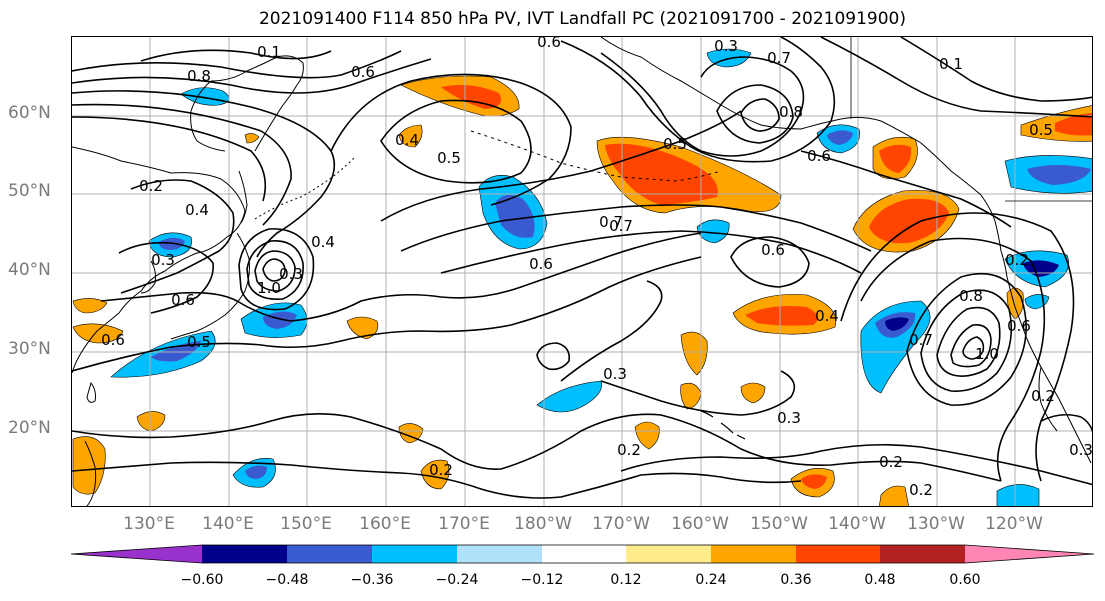 The image size is (1105, 601). What do you see at coordinates (435, 474) in the screenshot?
I see `pos-anomaly-165e-15n` at bounding box center [435, 474].